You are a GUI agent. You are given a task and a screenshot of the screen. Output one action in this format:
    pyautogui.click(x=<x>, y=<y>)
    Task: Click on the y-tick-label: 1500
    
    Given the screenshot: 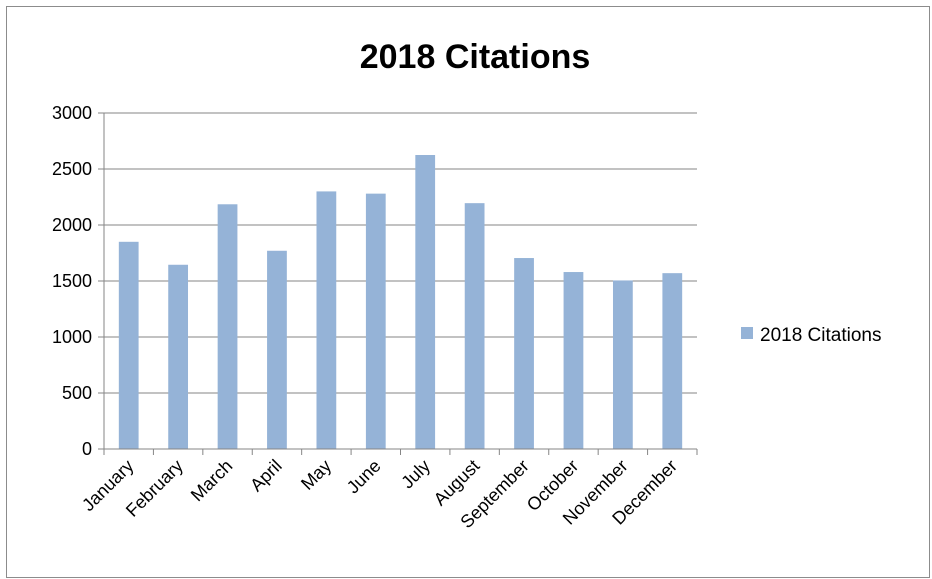 What is the action you would take?
    pyautogui.click(x=72, y=281)
    